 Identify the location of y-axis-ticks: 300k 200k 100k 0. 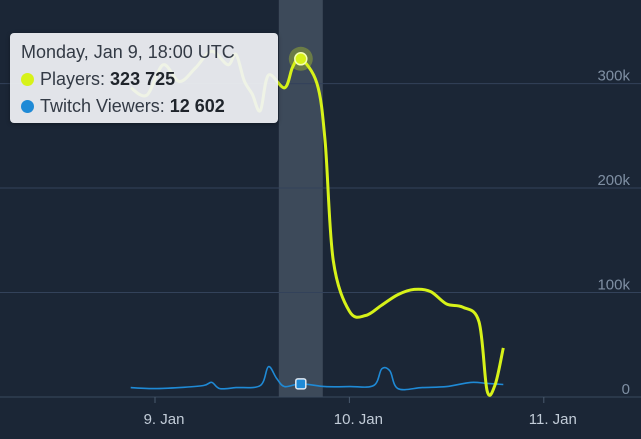
(613, 233).